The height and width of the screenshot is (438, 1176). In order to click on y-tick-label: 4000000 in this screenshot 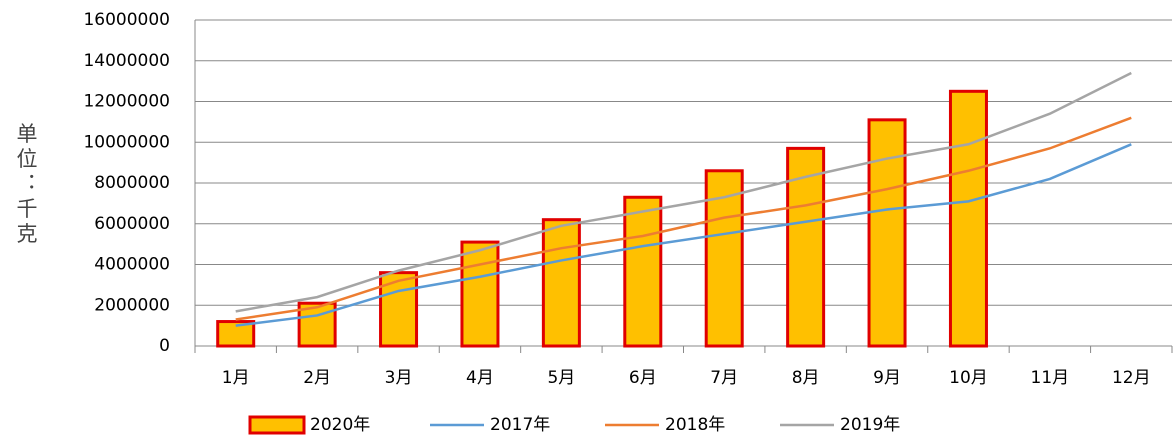, I will do `click(132, 265)`.